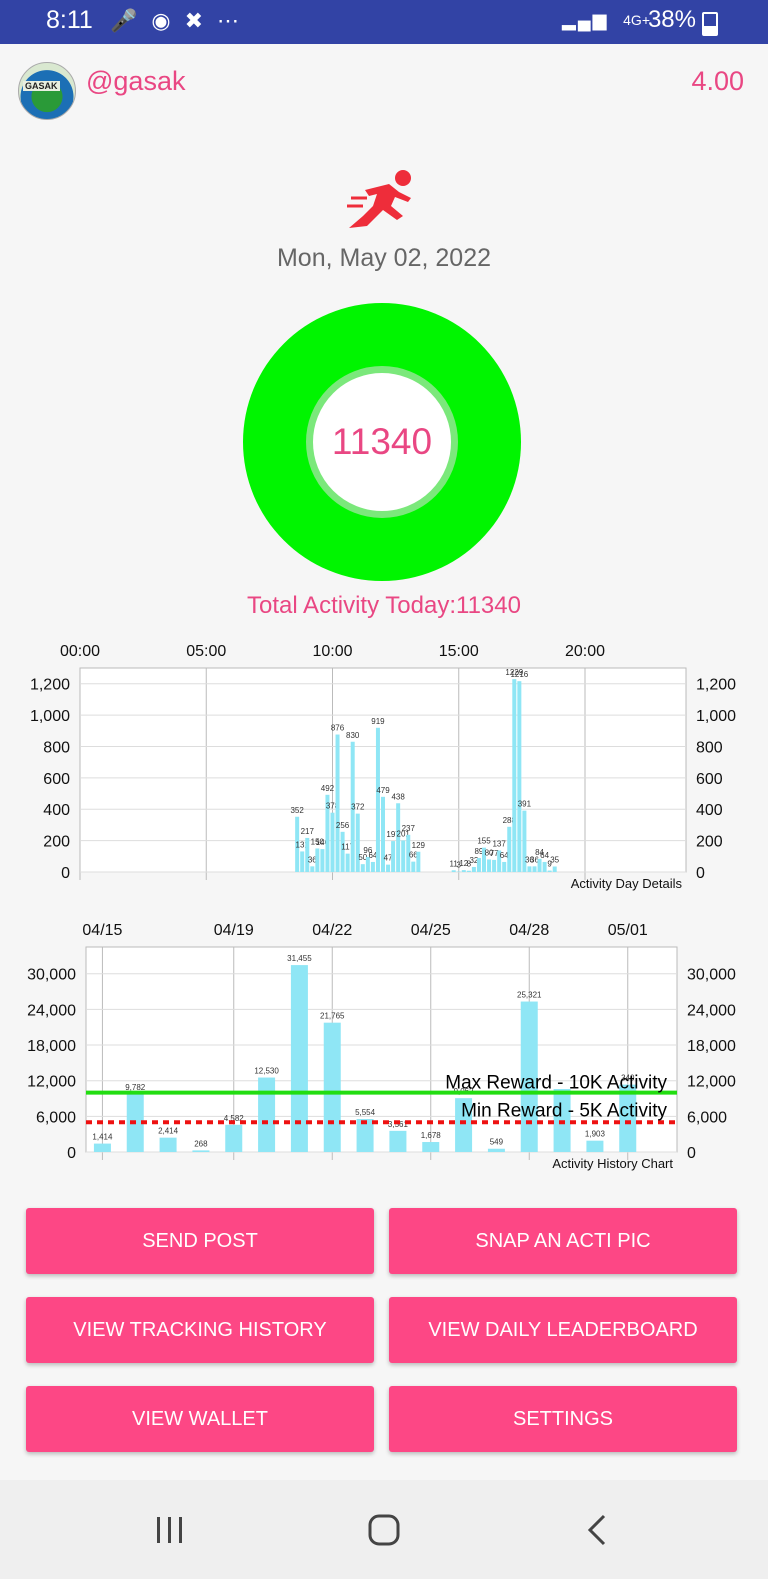 This screenshot has height=1579, width=768. Describe the element at coordinates (563, 1330) in the screenshot. I see `view-daily-leaderboard-button: VIEW DAILY LEADERBOARD` at that location.